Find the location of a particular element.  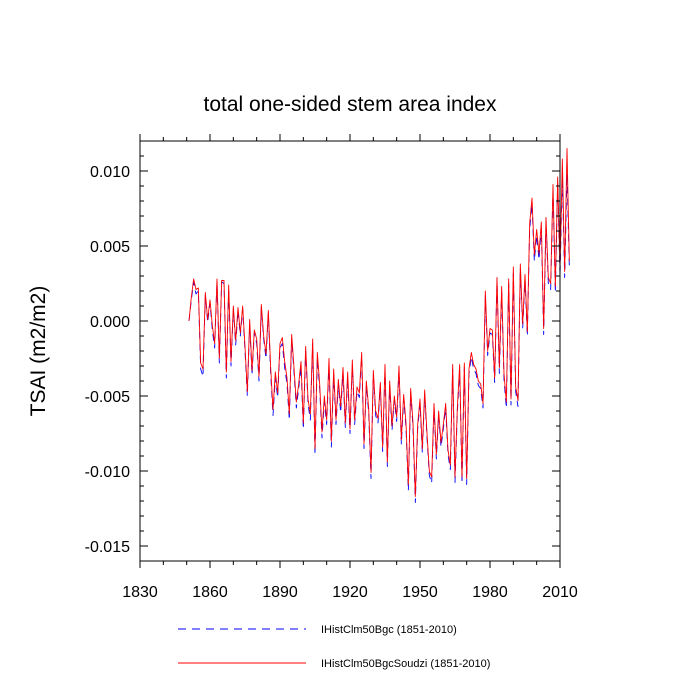

y-tick-label: 0.005 is located at coordinates (110, 247).